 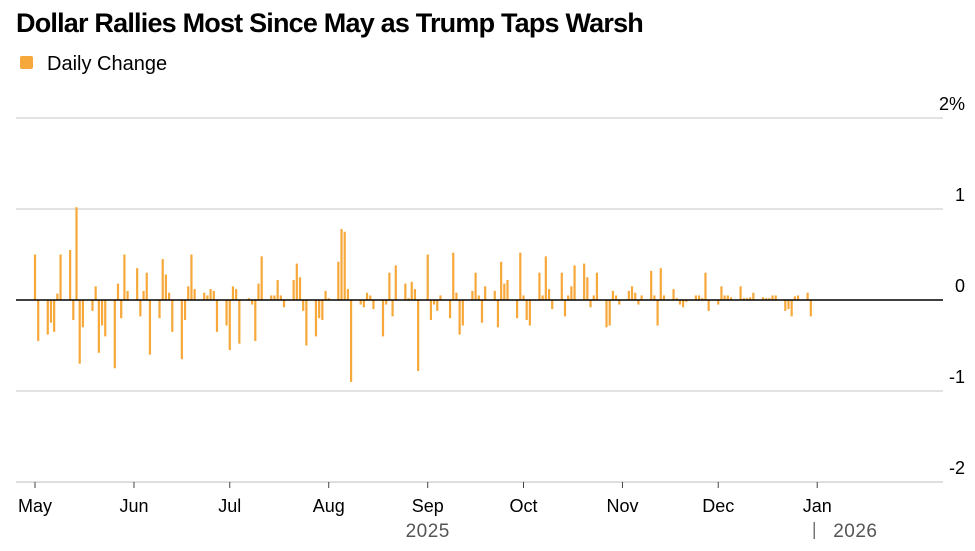 What do you see at coordinates (133, 506) in the screenshot?
I see `x-tick-label: Jun` at bounding box center [133, 506].